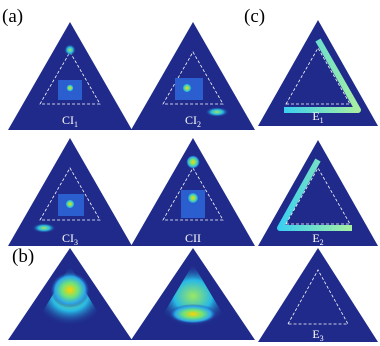 This screenshot has width=380, height=346. I want to click on triangle-plot: CI1, so click(70, 76).